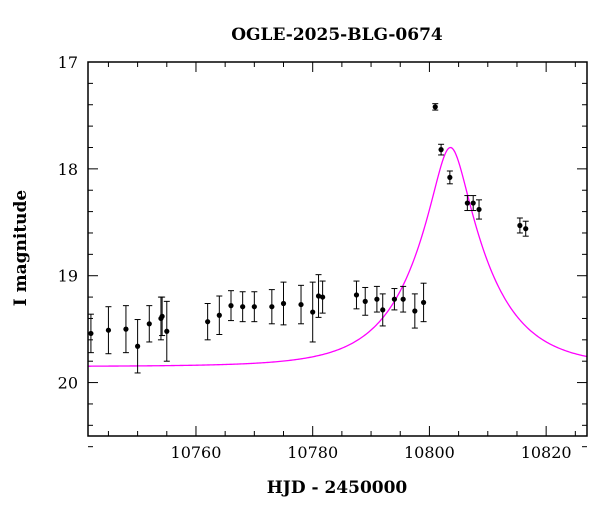 The height and width of the screenshot is (512, 600). What do you see at coordinates (68, 62) in the screenshot?
I see `y-tick-label: 17` at bounding box center [68, 62].